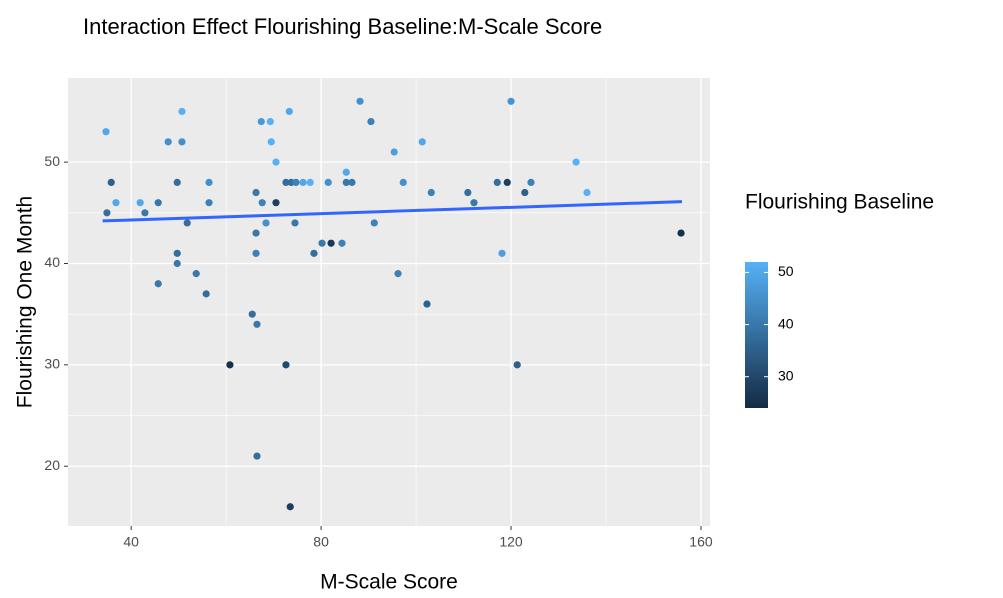 The width and height of the screenshot is (1003, 598). What do you see at coordinates (392, 211) in the screenshot?
I see `trend-line` at bounding box center [392, 211].